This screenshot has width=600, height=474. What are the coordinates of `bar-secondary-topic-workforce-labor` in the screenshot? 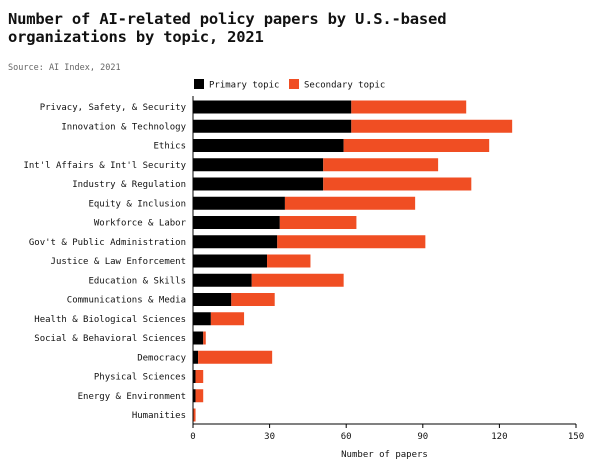 It's located at (318, 222).